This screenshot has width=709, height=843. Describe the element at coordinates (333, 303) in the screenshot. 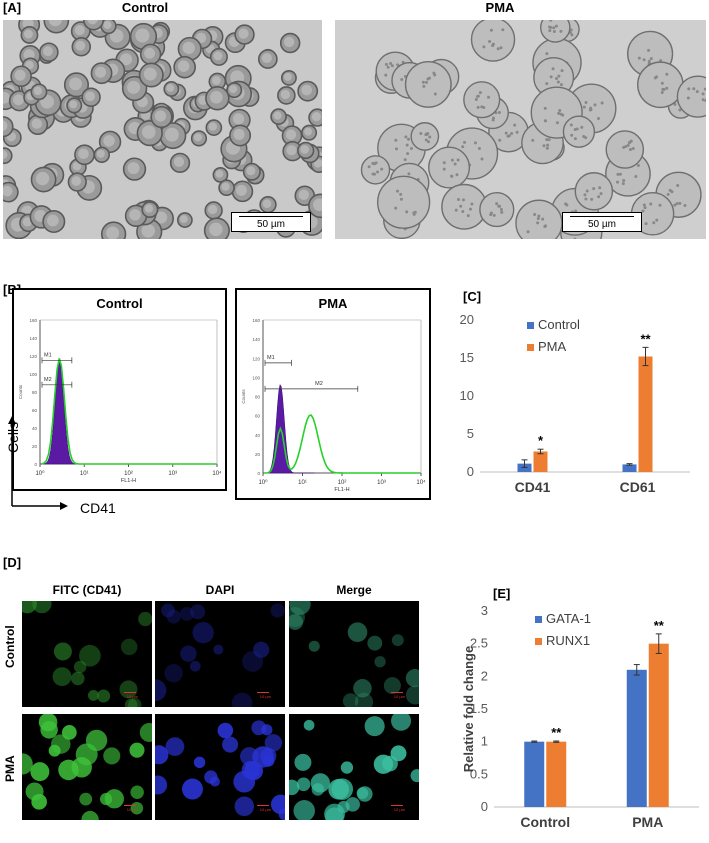

I see `flow-pma-title: PMA` at that location.